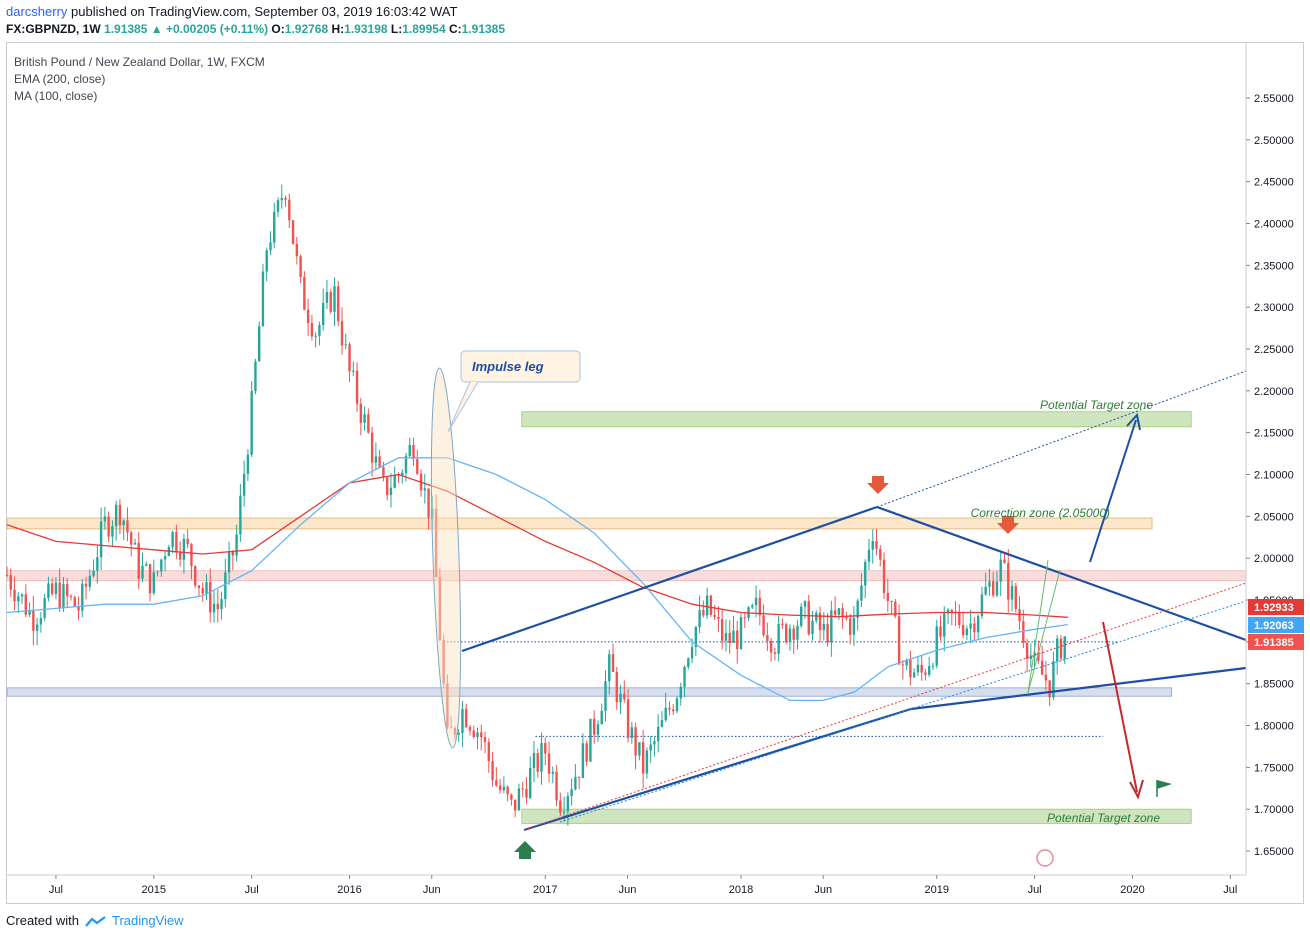 The image size is (1310, 939). Describe the element at coordinates (42, 920) in the screenshot. I see `created-with-label: Created with` at that location.